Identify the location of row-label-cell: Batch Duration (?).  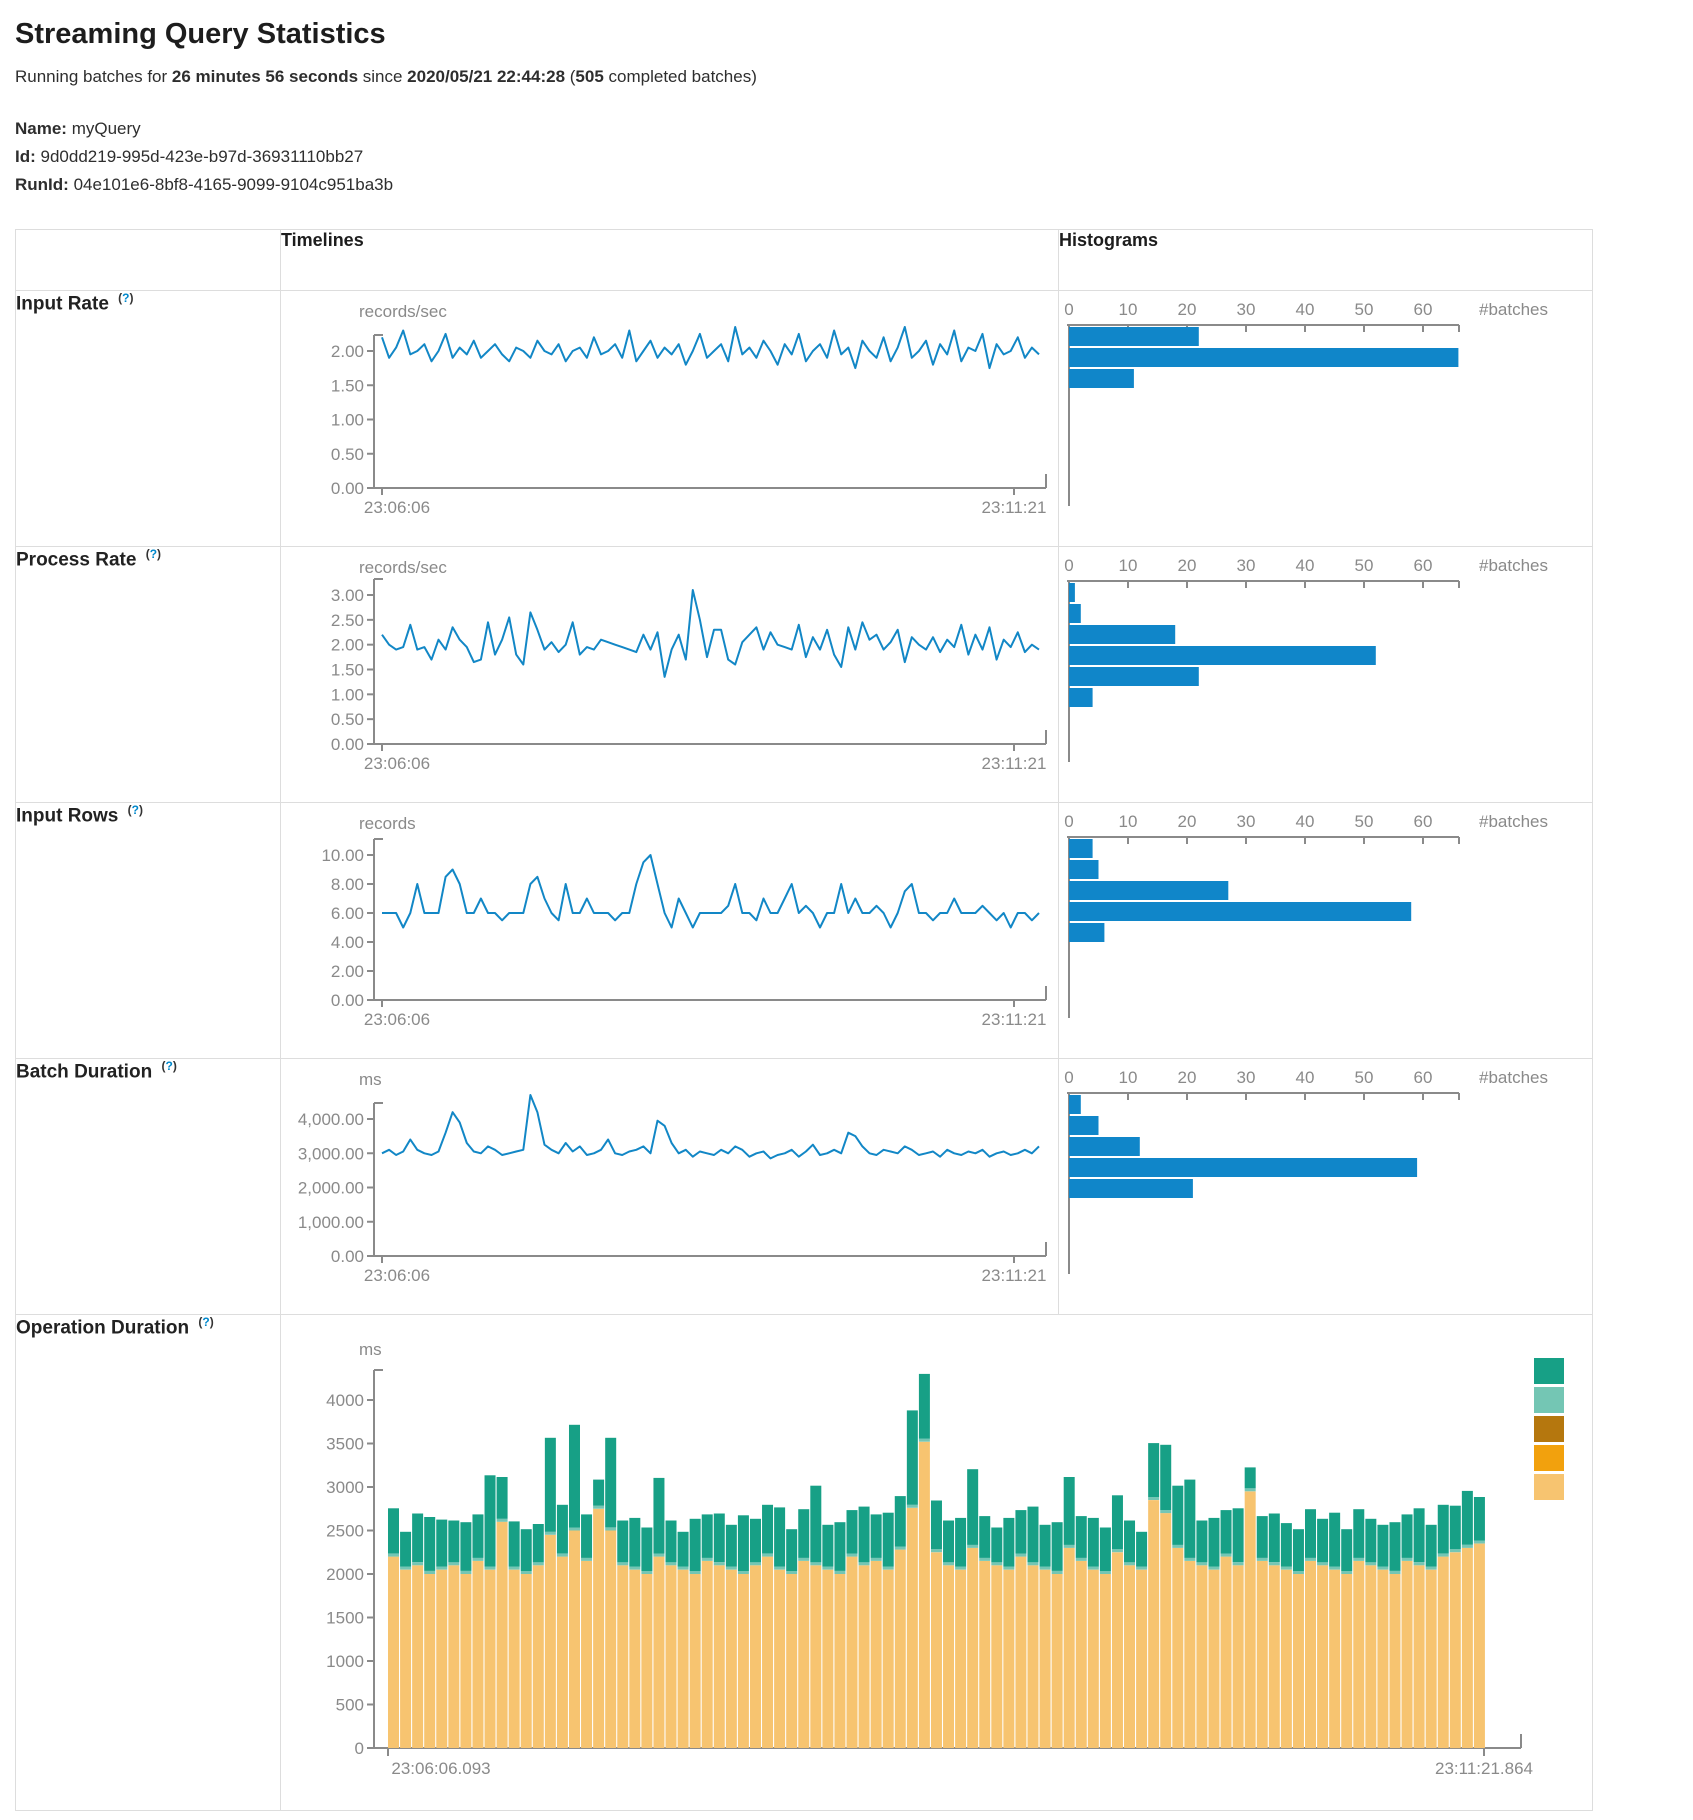
(148, 1186).